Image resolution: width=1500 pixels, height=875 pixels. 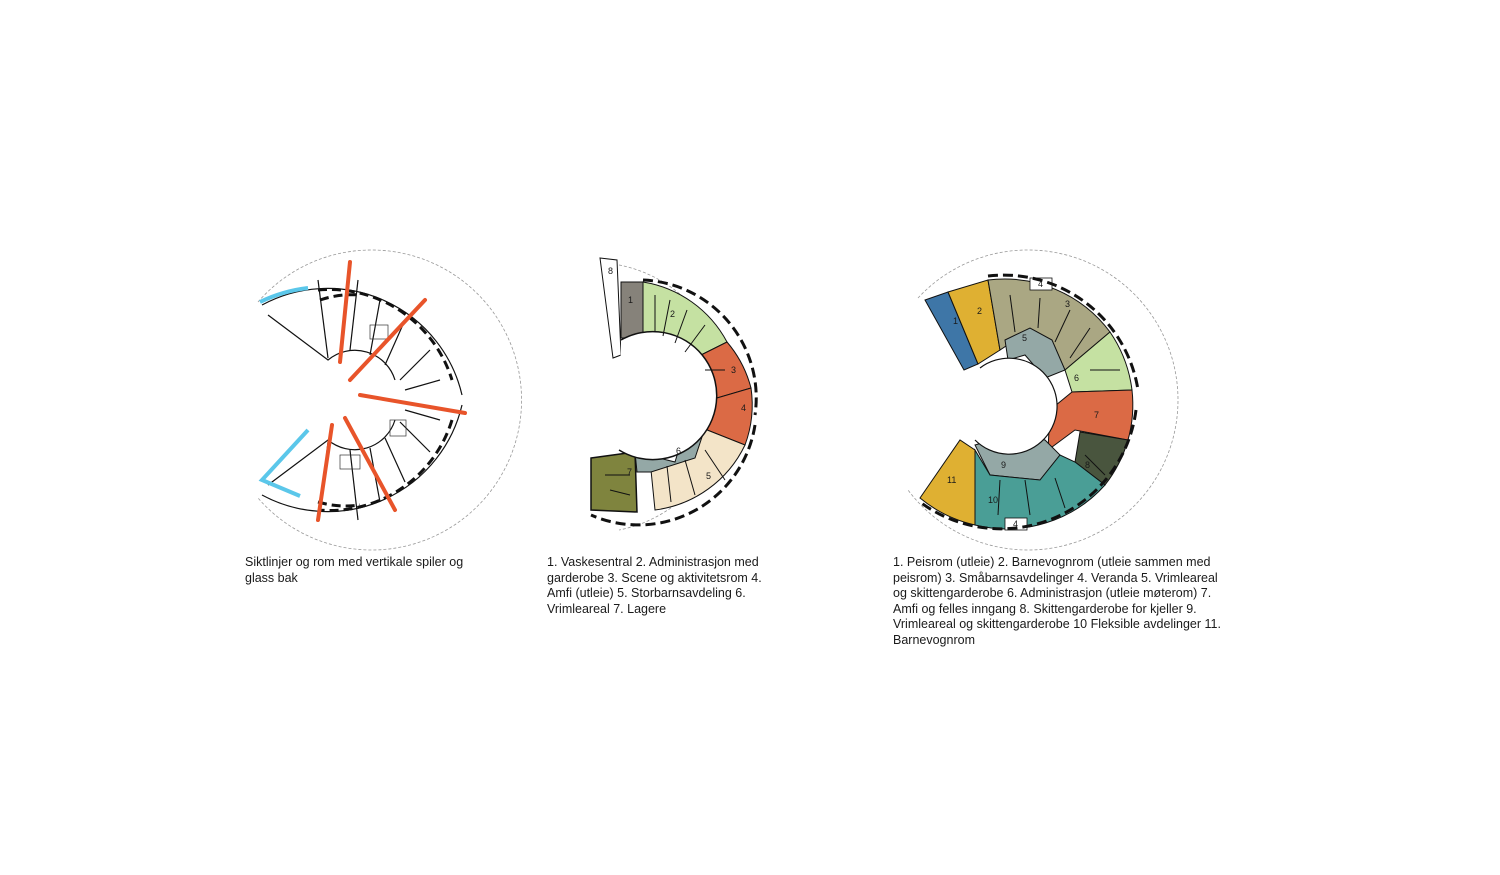 What do you see at coordinates (1003, 465) in the screenshot?
I see `plan3-label-9: 9` at bounding box center [1003, 465].